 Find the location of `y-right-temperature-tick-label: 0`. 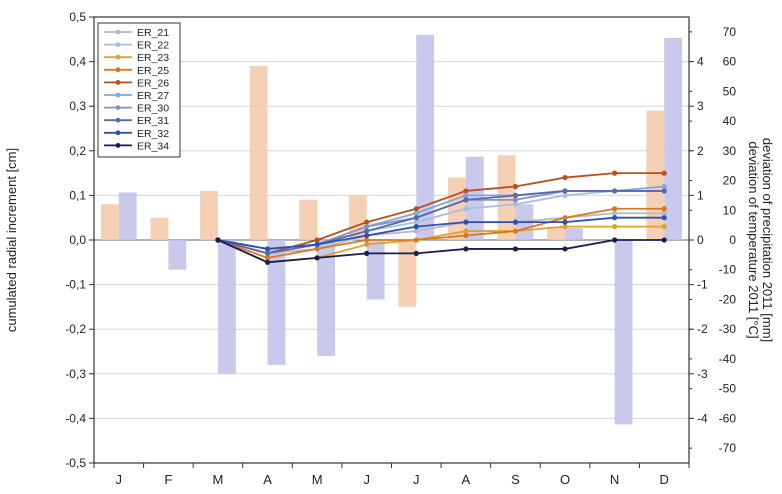

y-right-temperature-tick-label: 0 is located at coordinates (700, 240).